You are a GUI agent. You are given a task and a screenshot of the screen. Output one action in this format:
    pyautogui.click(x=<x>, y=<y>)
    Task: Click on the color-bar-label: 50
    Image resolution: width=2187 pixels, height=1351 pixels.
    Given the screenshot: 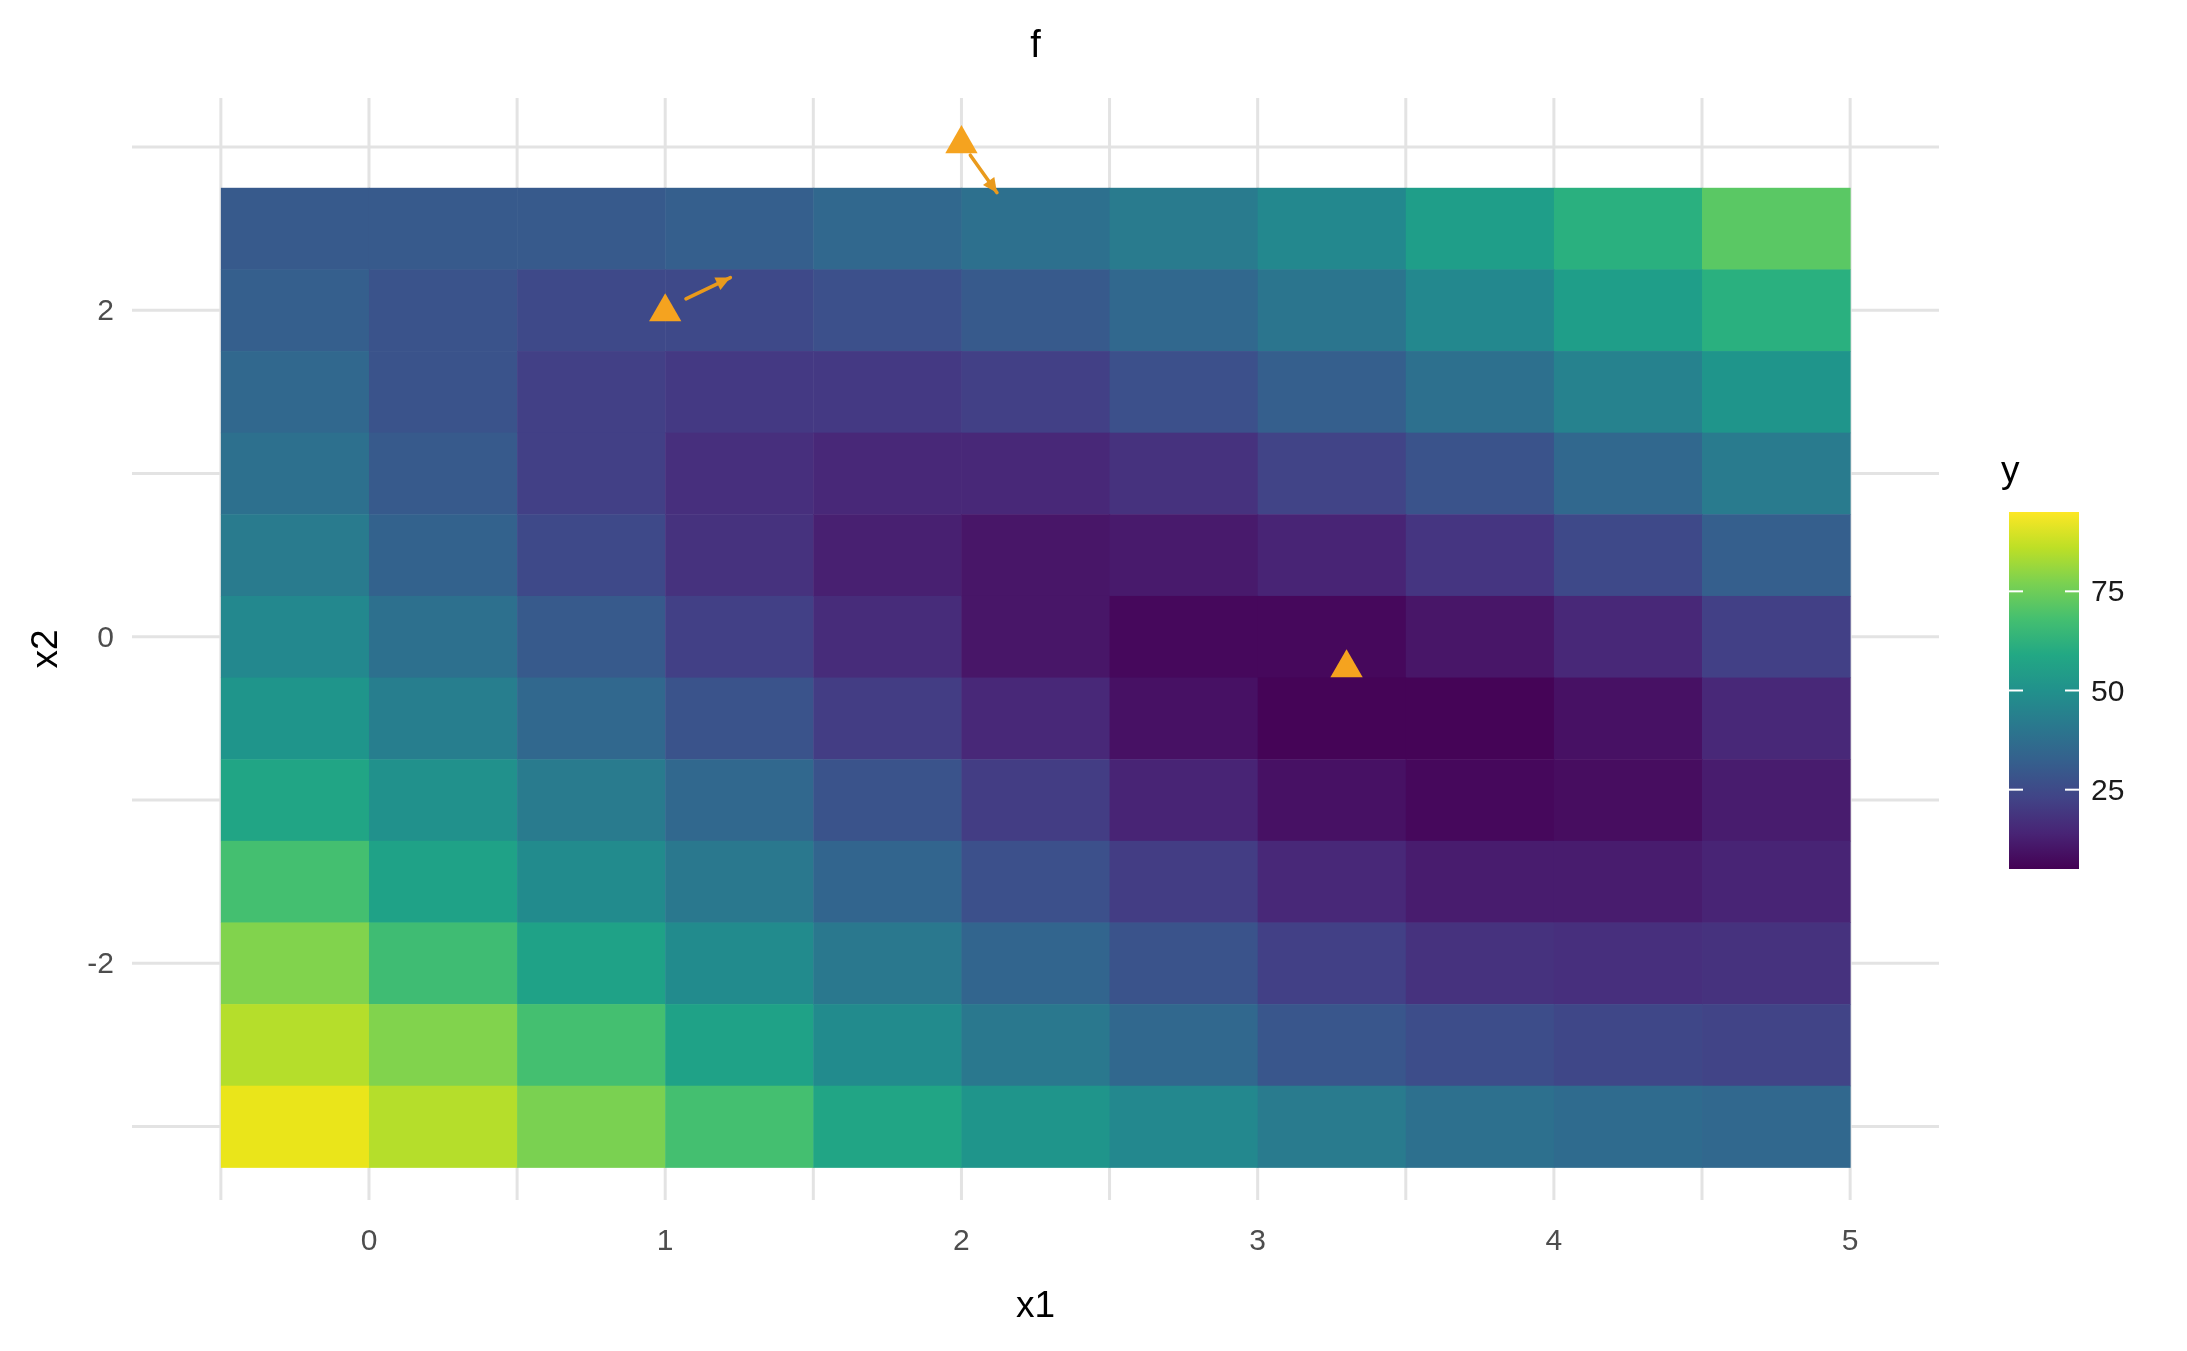 What is the action you would take?
    pyautogui.click(x=2108, y=690)
    